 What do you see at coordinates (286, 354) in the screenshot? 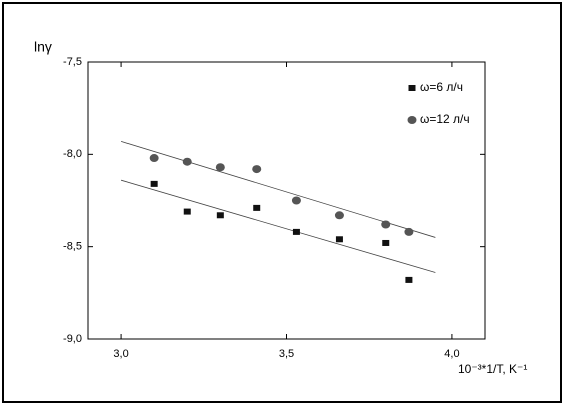
I see `x-tick-label: 3,5` at bounding box center [286, 354].